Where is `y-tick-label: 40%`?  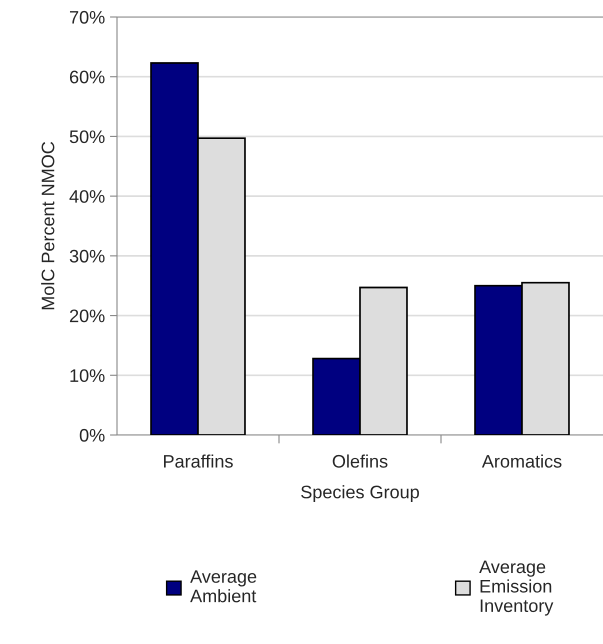
y-tick-label: 40% is located at coordinates (87, 196).